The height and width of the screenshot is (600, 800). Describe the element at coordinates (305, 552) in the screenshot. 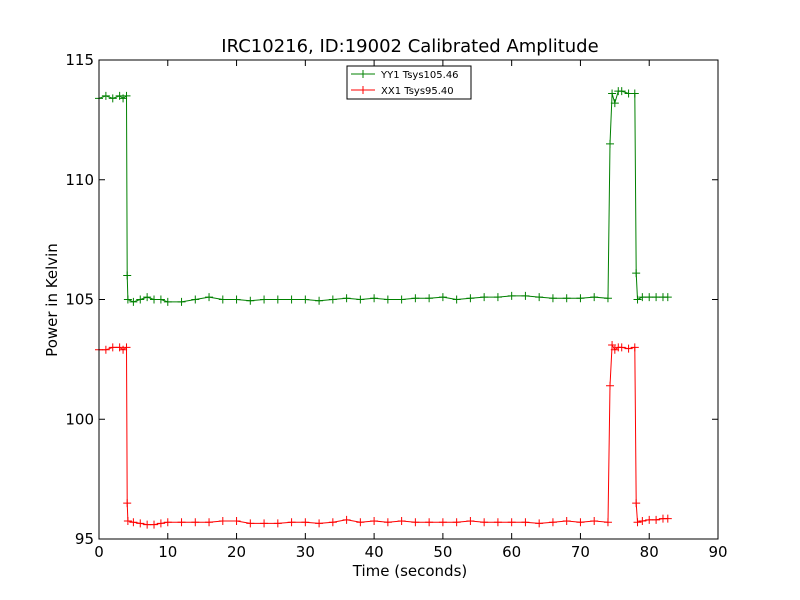

I see `x-tick-label: 30` at that location.